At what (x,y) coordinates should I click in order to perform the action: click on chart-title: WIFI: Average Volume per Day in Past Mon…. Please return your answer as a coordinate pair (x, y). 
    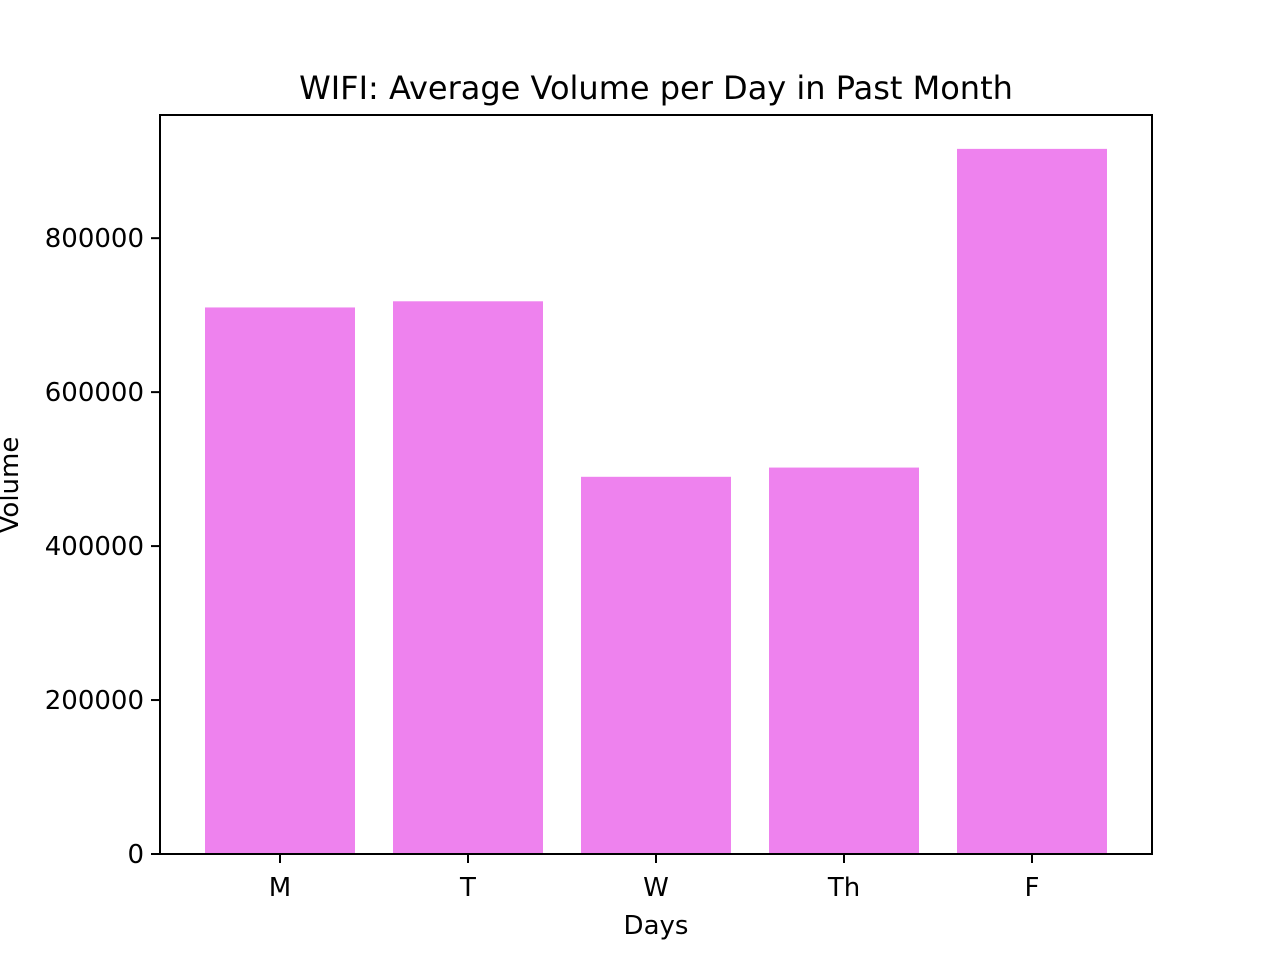
    Looking at the image, I should click on (656, 88).